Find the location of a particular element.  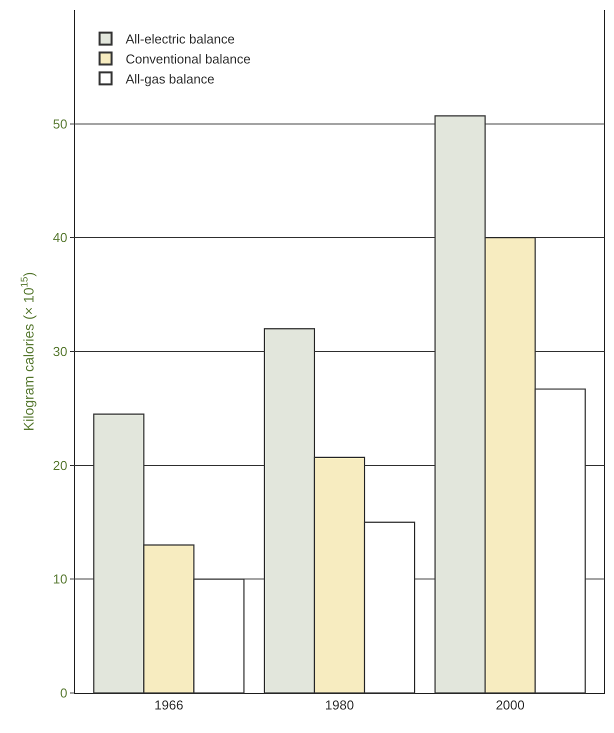

y-tick-label: 20 is located at coordinates (60, 465).